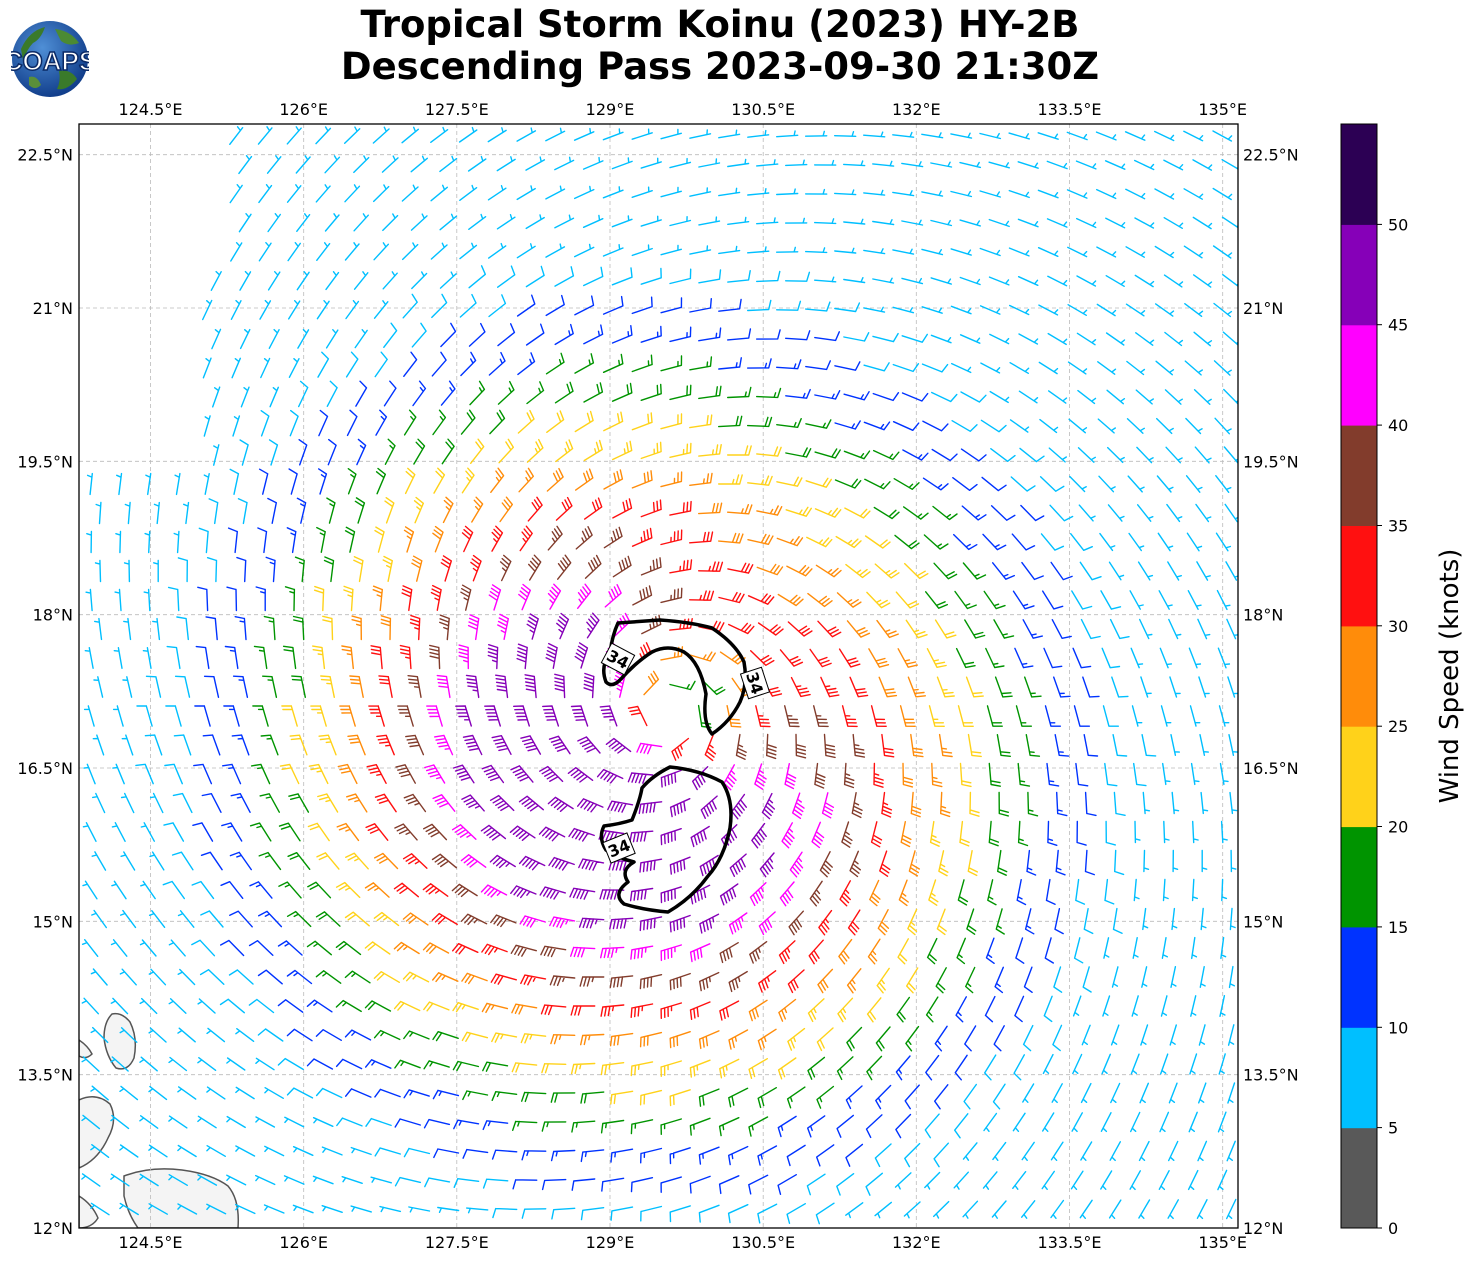 The image size is (1477, 1264). What do you see at coordinates (50, 61) in the screenshot?
I see `logo-text: COAPS` at bounding box center [50, 61].